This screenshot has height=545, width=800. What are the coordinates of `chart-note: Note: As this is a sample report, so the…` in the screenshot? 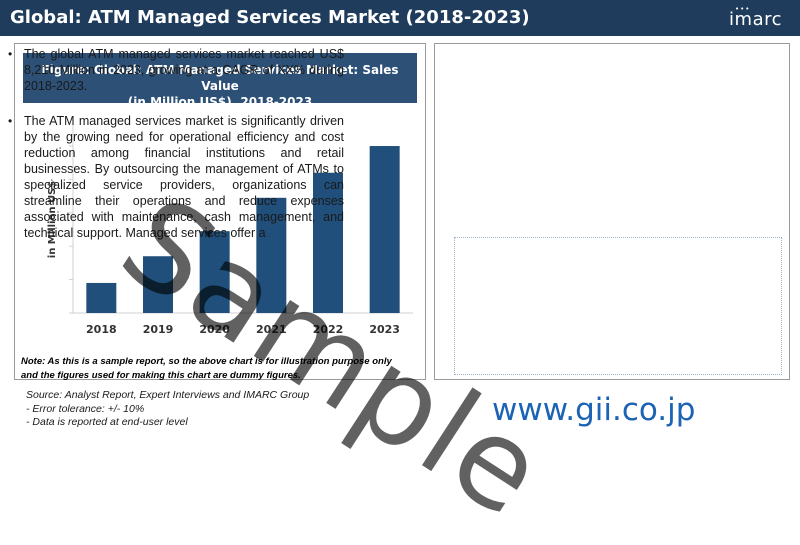 It's located at (221, 369).